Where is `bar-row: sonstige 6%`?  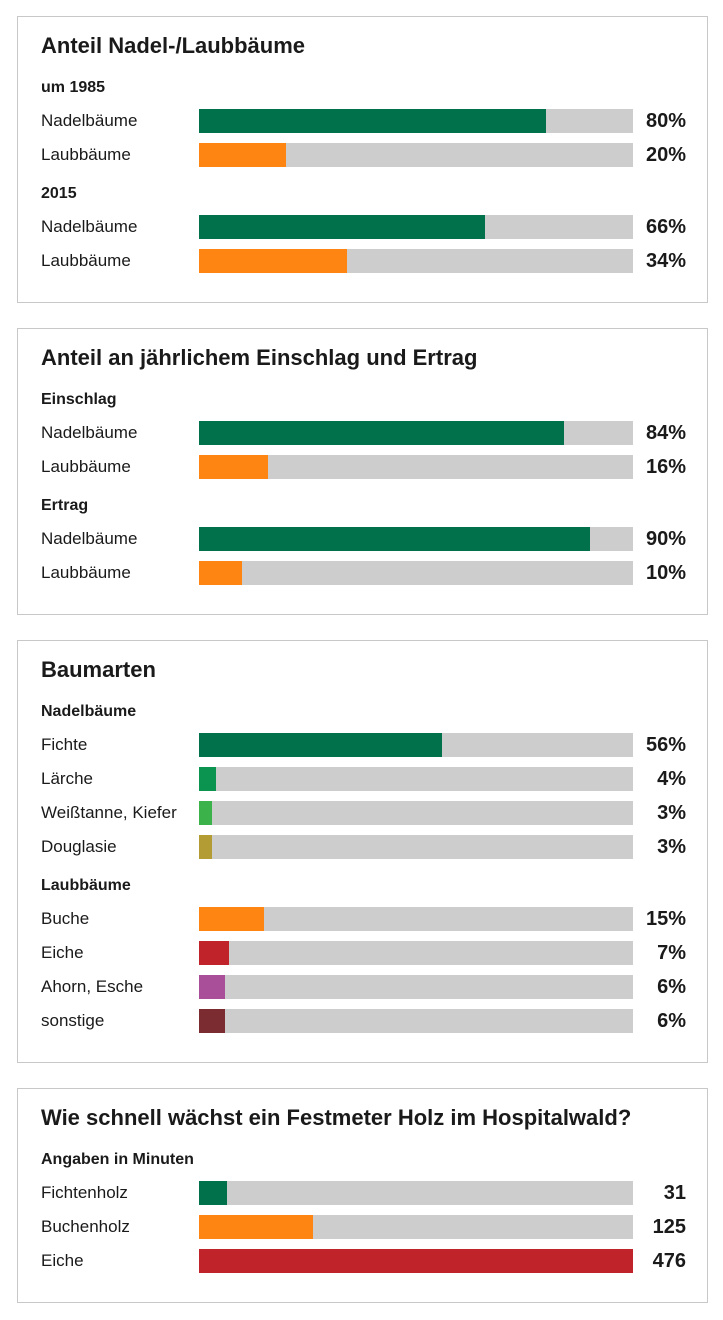
bar-row: sonstige 6% is located at coordinates (362, 1021).